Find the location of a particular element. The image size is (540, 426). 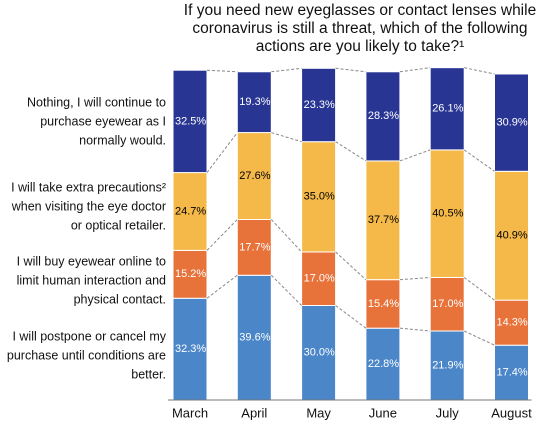

value-label: 32.5% is located at coordinates (190, 121).